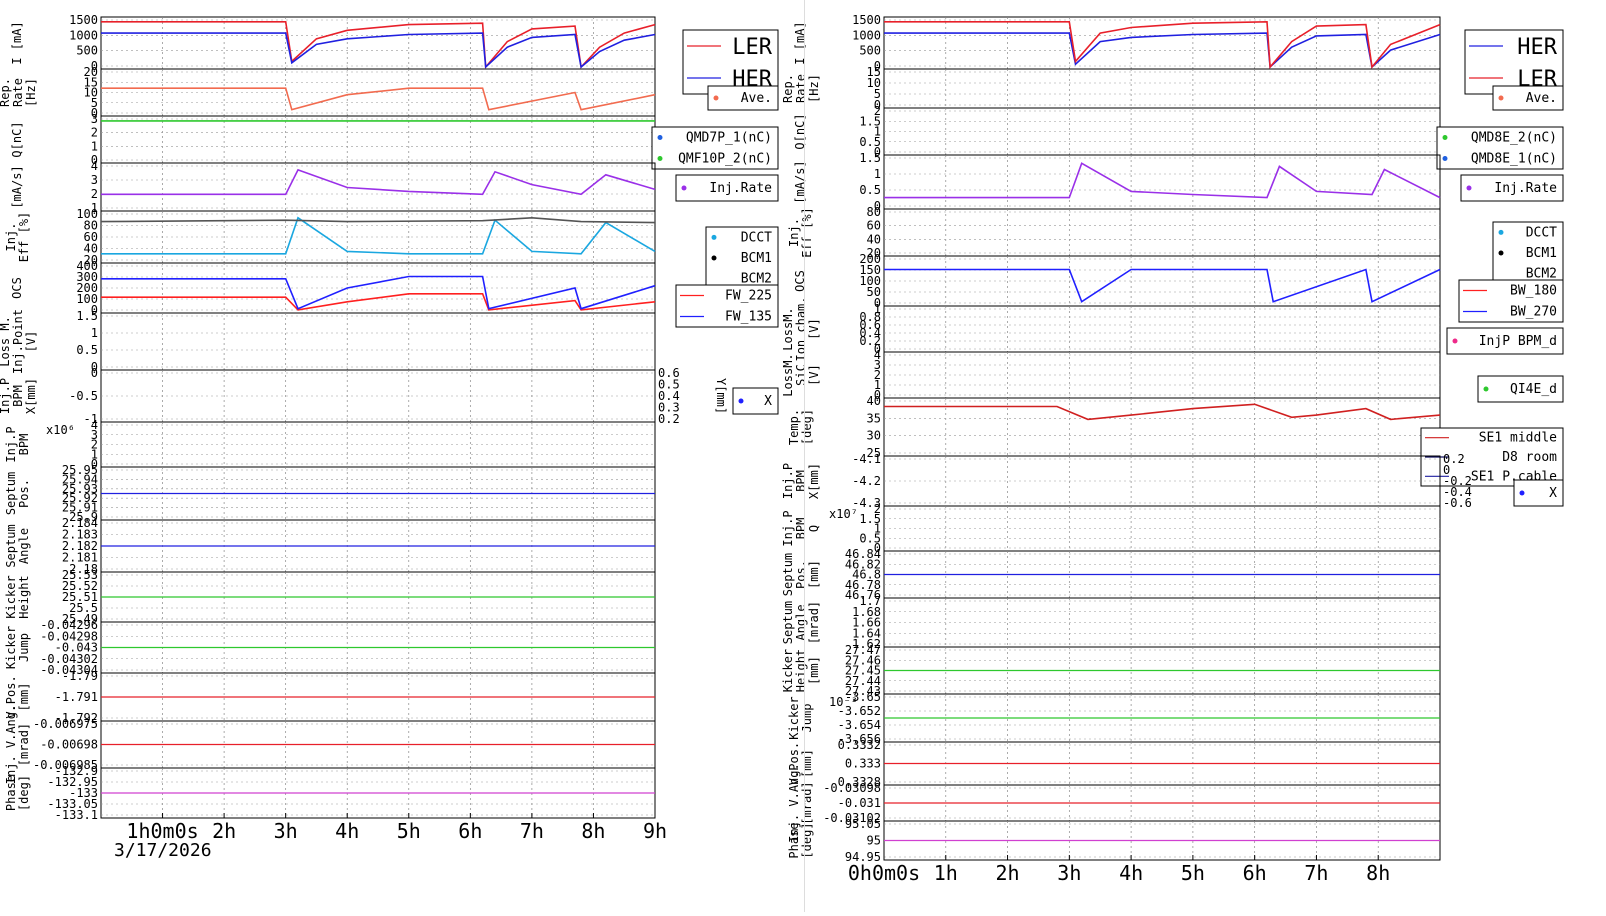  Describe the element at coordinates (814, 88) in the screenshot. I see `y-axis-label: [Hz]` at that location.